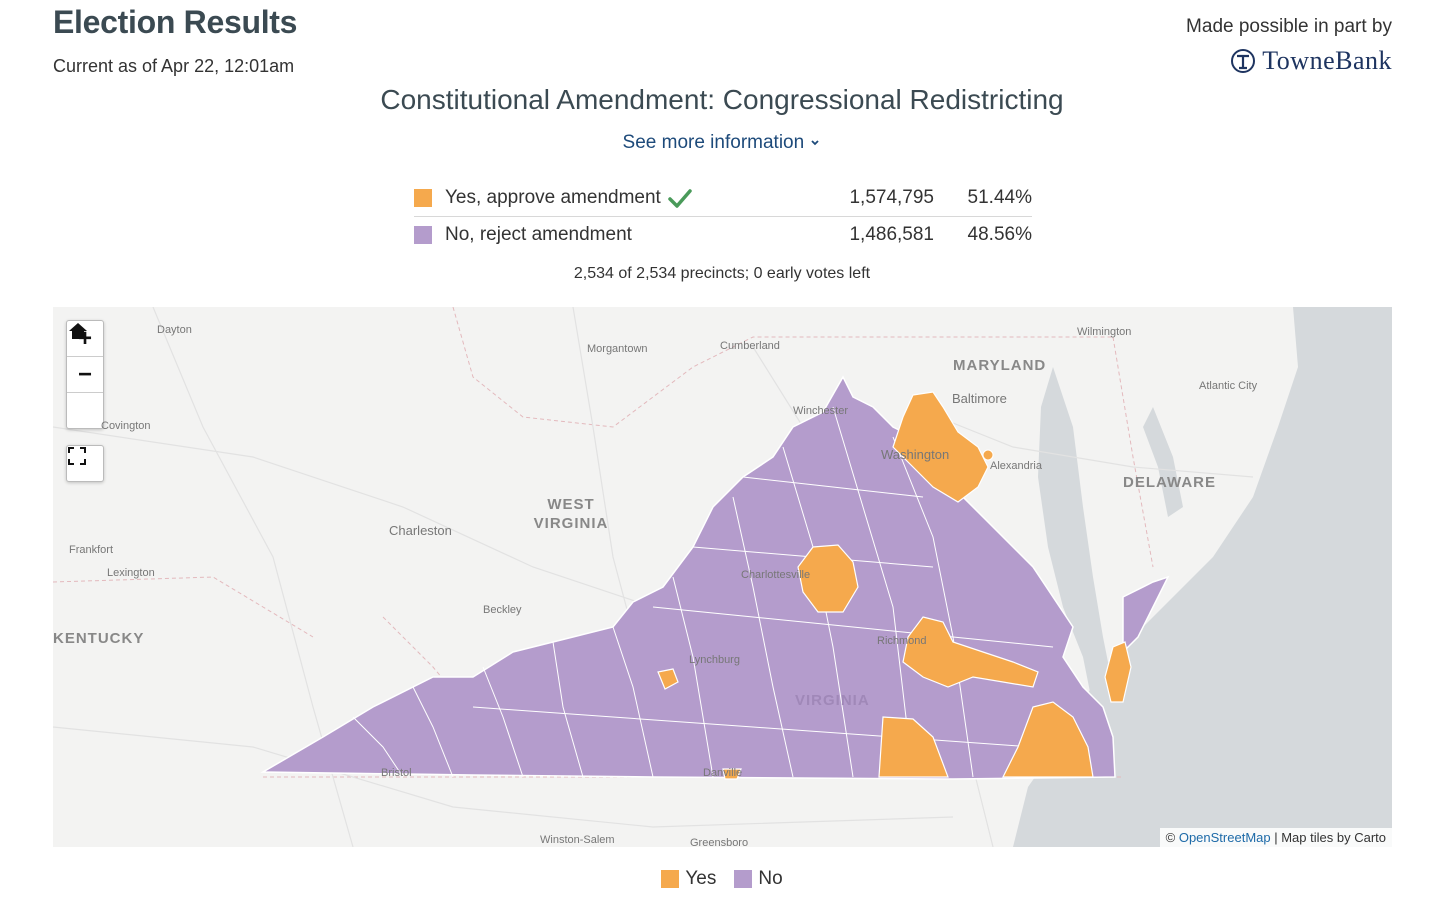  Describe the element at coordinates (1330, 837) in the screenshot. I see `attribution-suffix: | Map tiles by Carto` at that location.